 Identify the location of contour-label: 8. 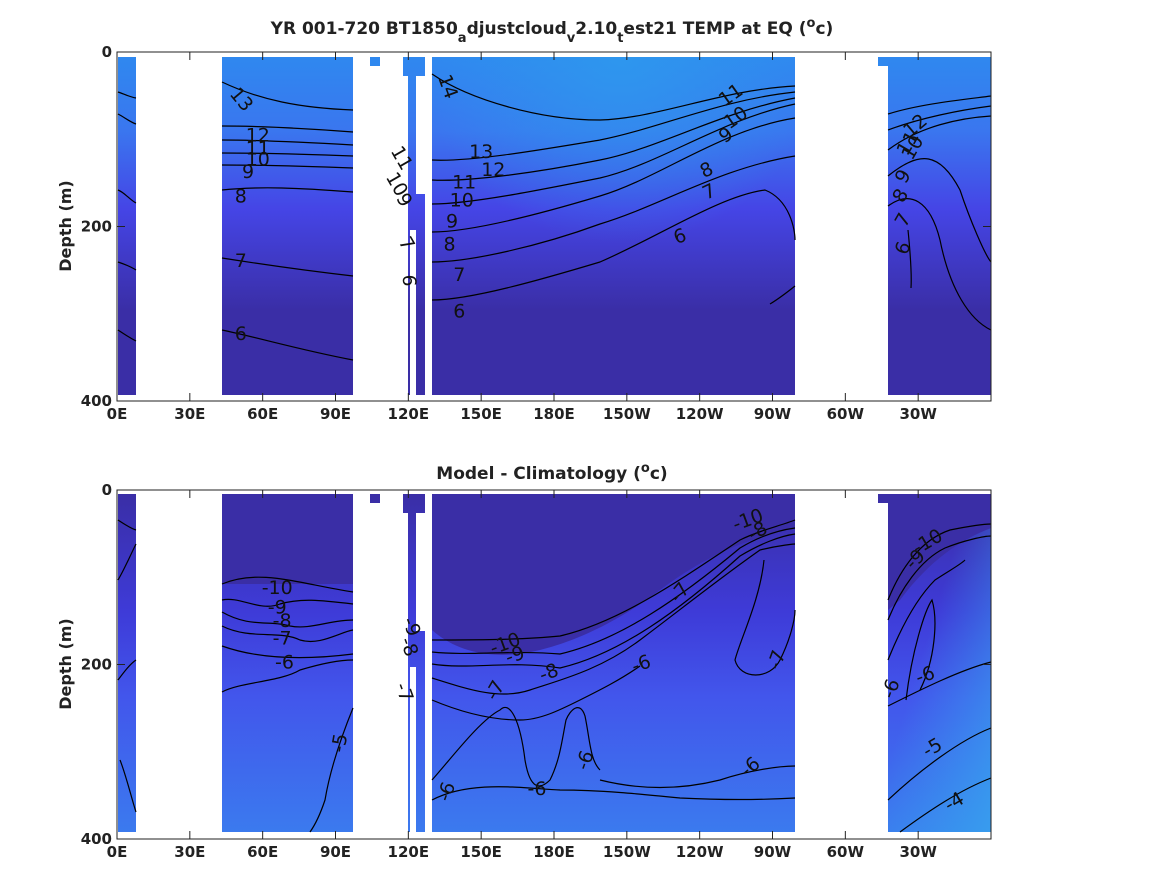
(241, 196).